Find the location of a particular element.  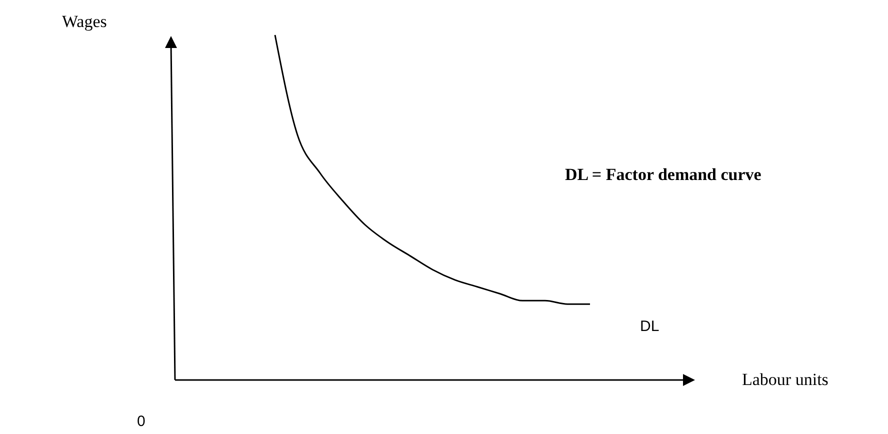

text: Labour units is located at coordinates (785, 379).